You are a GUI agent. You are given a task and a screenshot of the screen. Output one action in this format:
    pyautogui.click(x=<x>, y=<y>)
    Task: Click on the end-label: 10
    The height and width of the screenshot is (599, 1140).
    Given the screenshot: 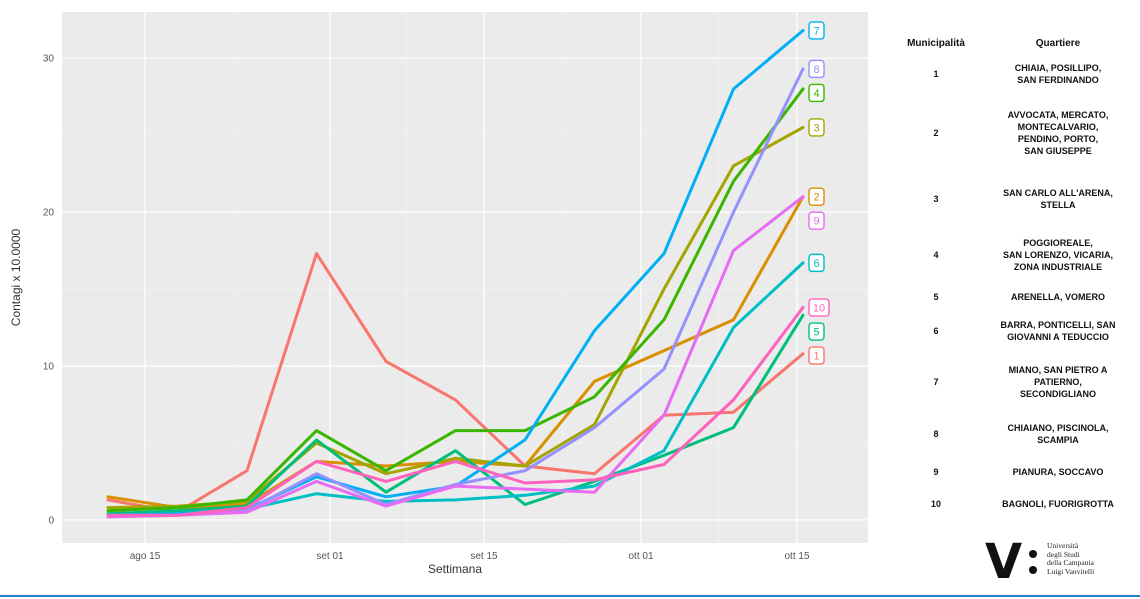 What is the action you would take?
    pyautogui.click(x=819, y=309)
    